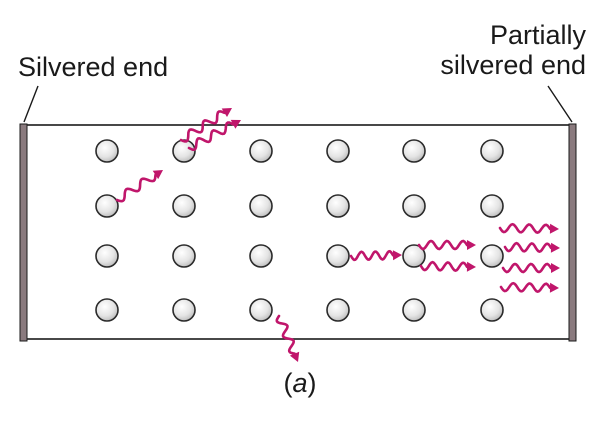 The image size is (600, 425). I want to click on photon-spontaneous, so click(139, 186).